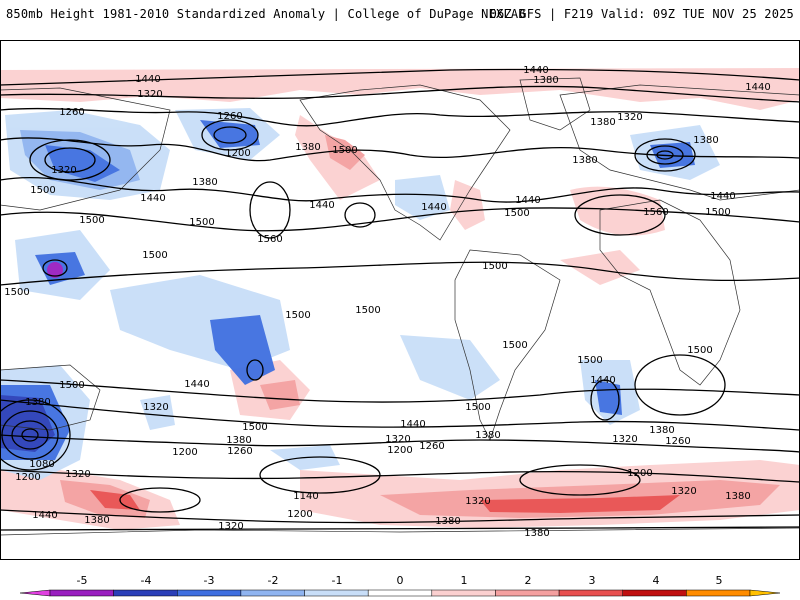  Describe the element at coordinates (670, 292) in the screenshot. I see `africa-outline` at that location.